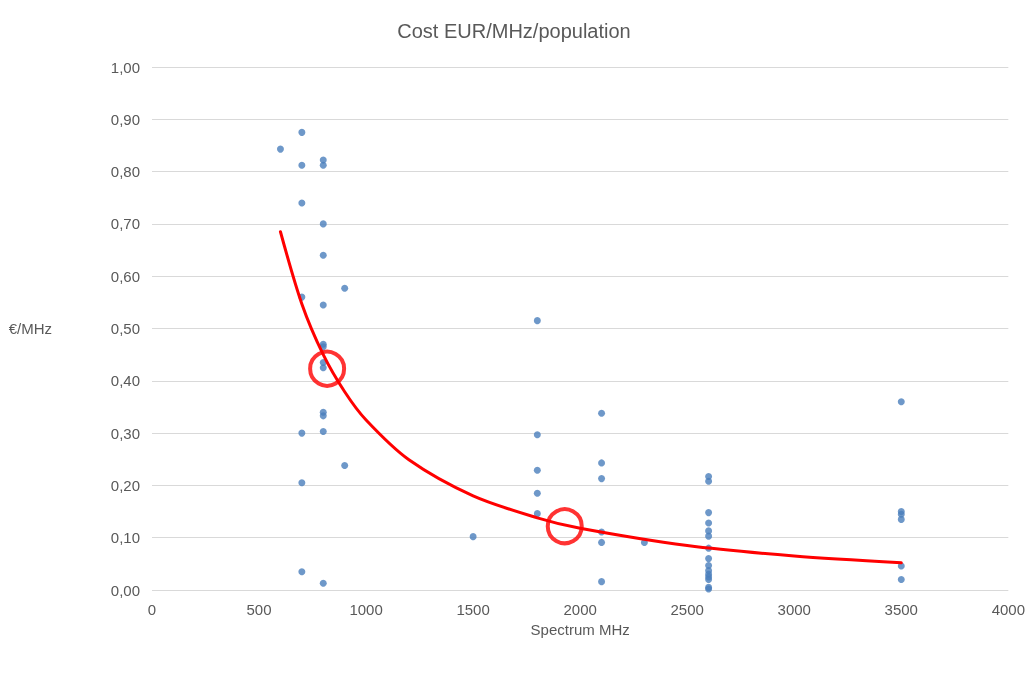 This screenshot has height=674, width=1028. I want to click on x-axis-title: Spectrum MHz, so click(580, 629).